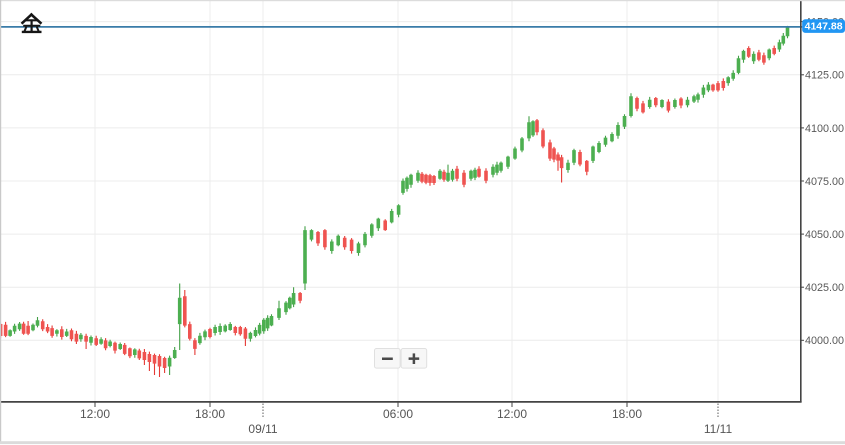 The width and height of the screenshot is (845, 445). Describe the element at coordinates (824, 182) in the screenshot. I see `svg-text: 4075.00` at that location.